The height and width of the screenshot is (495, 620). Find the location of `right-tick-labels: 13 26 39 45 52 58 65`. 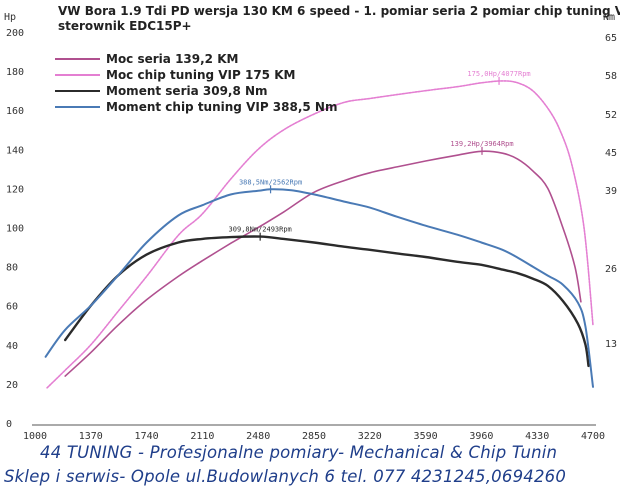

right-tick-labels: 13 26 39 45 52 58 65 is located at coordinates (611, 191).